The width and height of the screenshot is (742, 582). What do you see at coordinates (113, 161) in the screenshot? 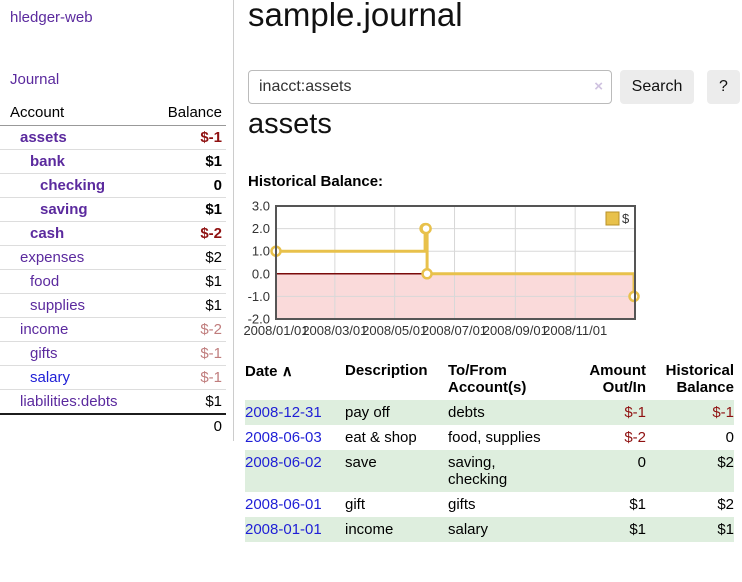
I see `sidebar-account-row: bank $1` at bounding box center [113, 161].